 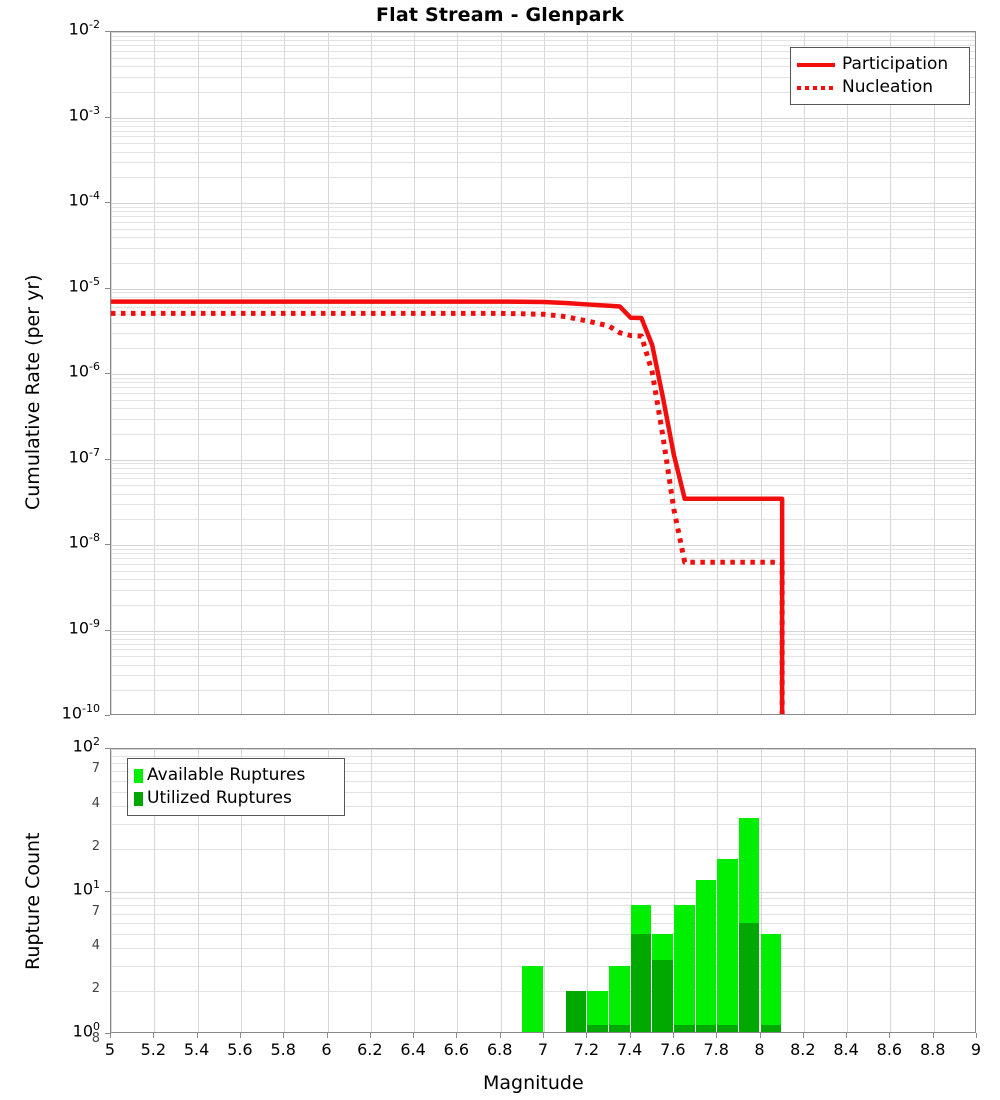 What do you see at coordinates (235, 775) in the screenshot?
I see `legend-item: Available Ruptures` at bounding box center [235, 775].